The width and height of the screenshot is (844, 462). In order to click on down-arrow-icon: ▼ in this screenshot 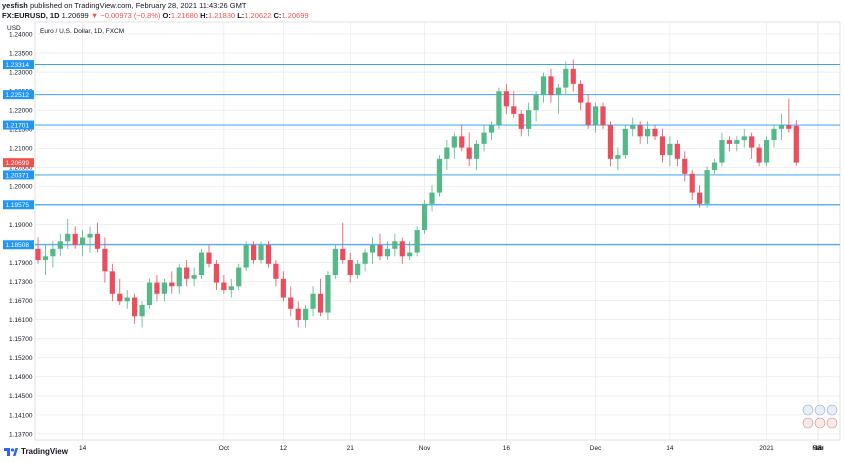, I will do `click(94, 15)`.